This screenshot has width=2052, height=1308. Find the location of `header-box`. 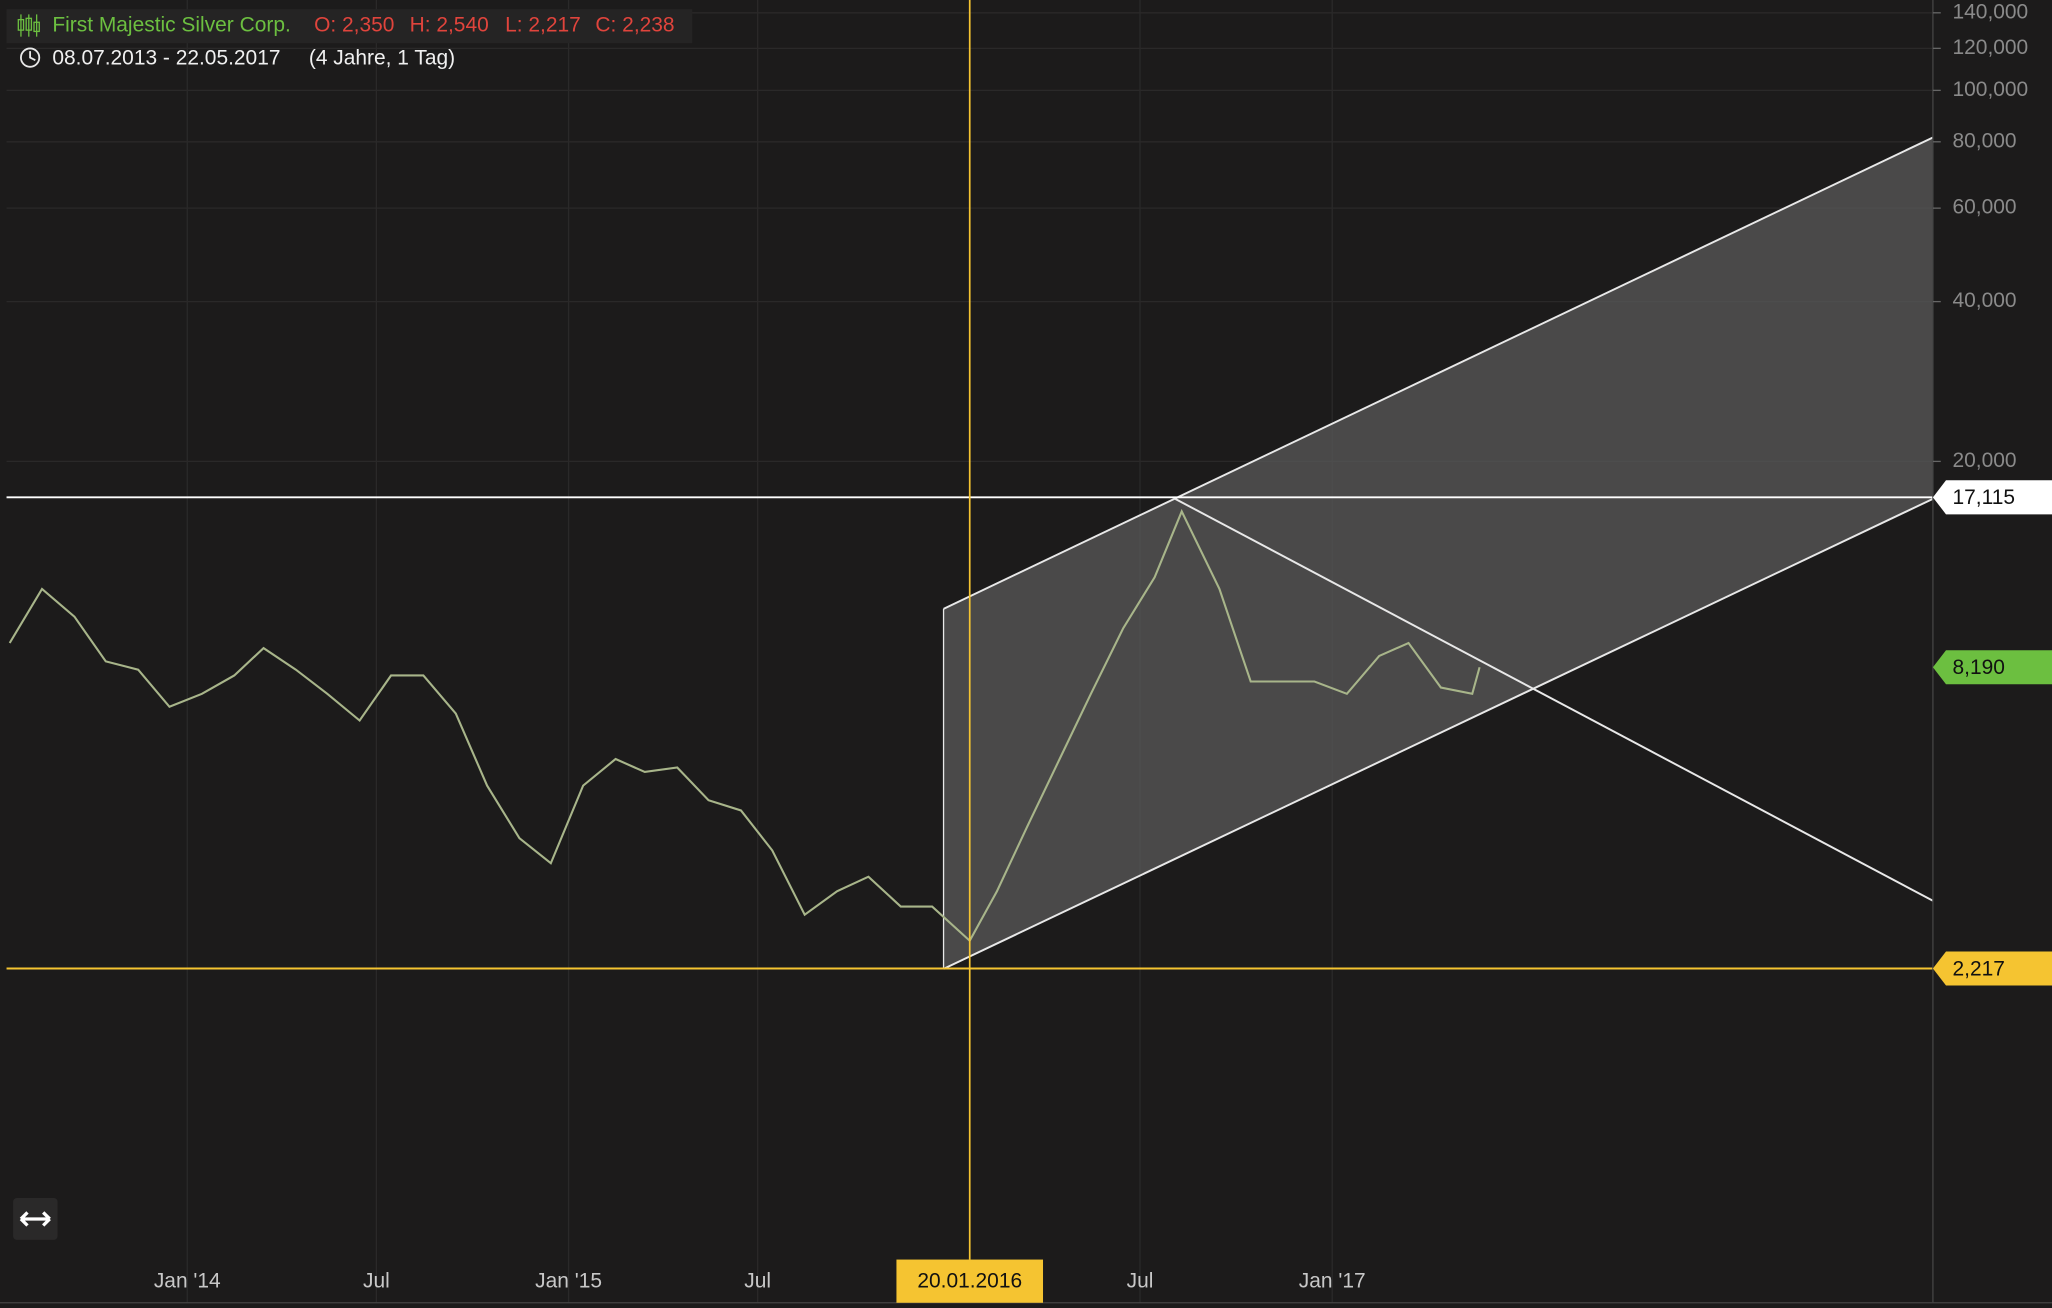

header-box is located at coordinates (349, 26).